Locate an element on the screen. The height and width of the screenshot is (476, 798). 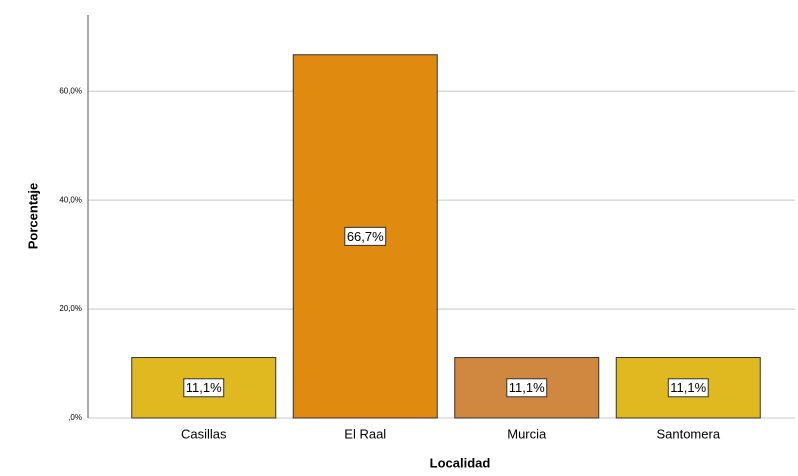
value-label: 66,7% is located at coordinates (365, 236).